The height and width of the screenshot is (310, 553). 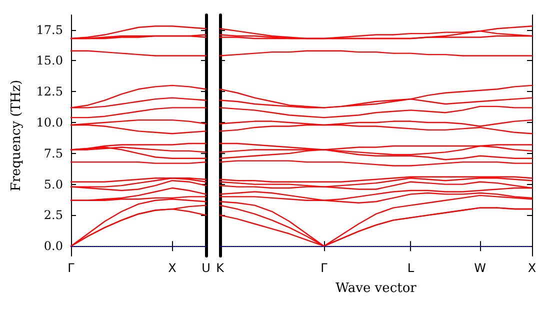 I want to click on x-tick-label: L, so click(x=410, y=268).